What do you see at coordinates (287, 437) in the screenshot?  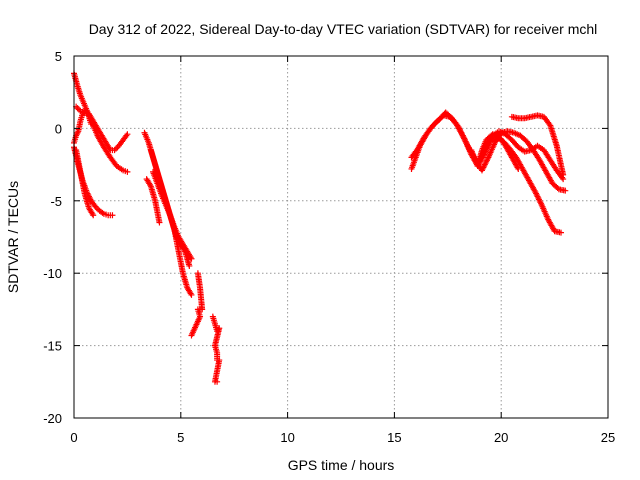 I see `x-tick-label: 10` at bounding box center [287, 437].